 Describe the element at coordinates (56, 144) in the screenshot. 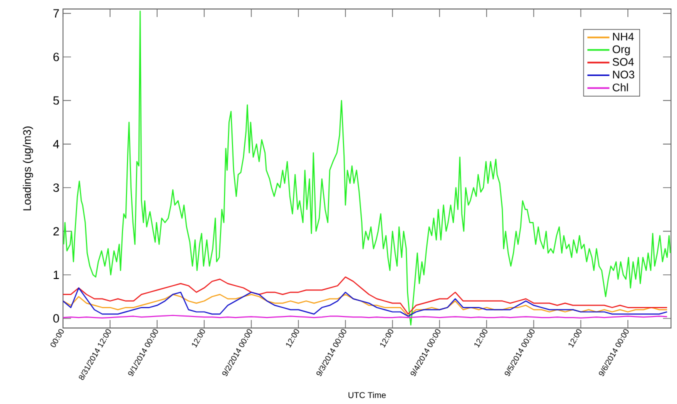

I see `y-tick-label: 4` at that location.